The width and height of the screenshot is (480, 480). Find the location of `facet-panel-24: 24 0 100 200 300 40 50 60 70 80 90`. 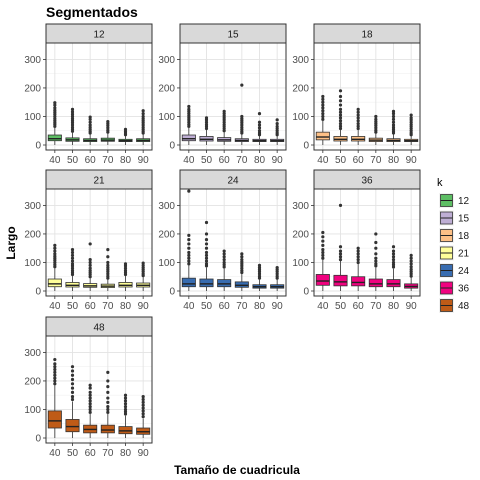

facet-panel-24: 24 0 100 200 300 40 50 60 70 80 90 is located at coordinates (222, 240).